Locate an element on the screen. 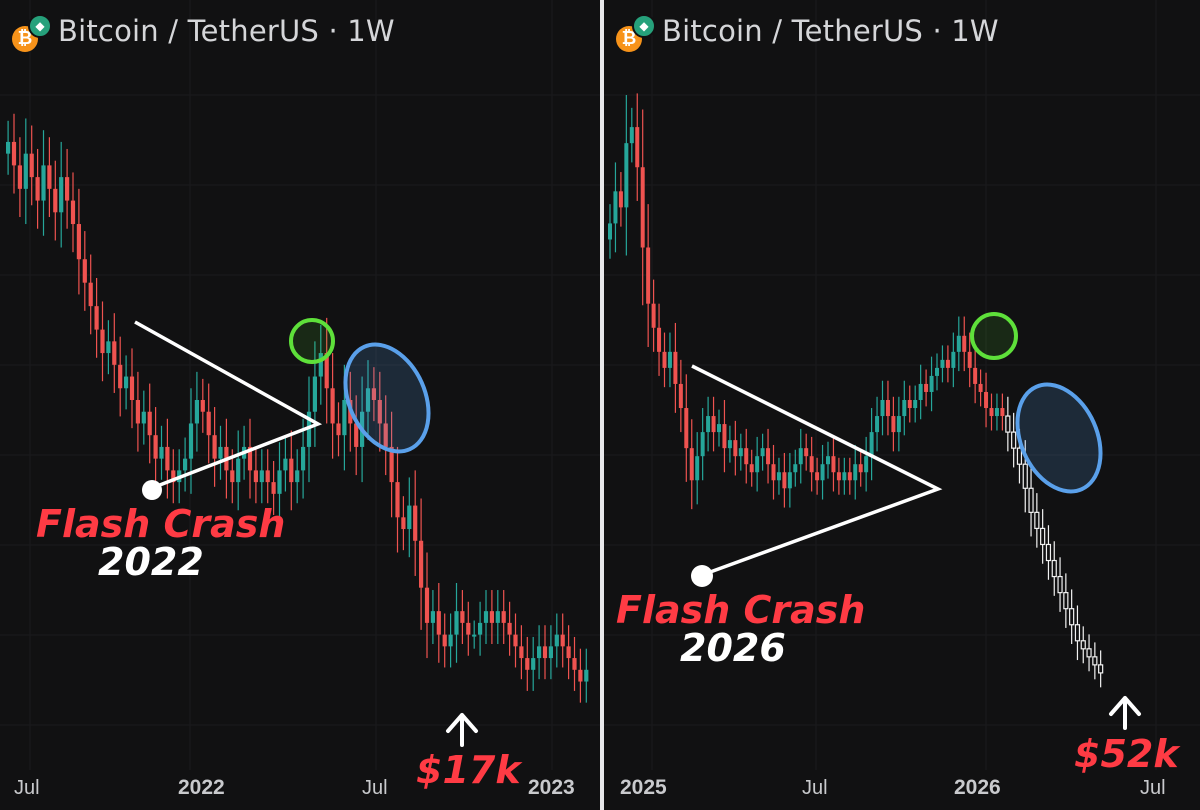 The image size is (1200, 810). blue-ellipse-highlight is located at coordinates (1059, 438).